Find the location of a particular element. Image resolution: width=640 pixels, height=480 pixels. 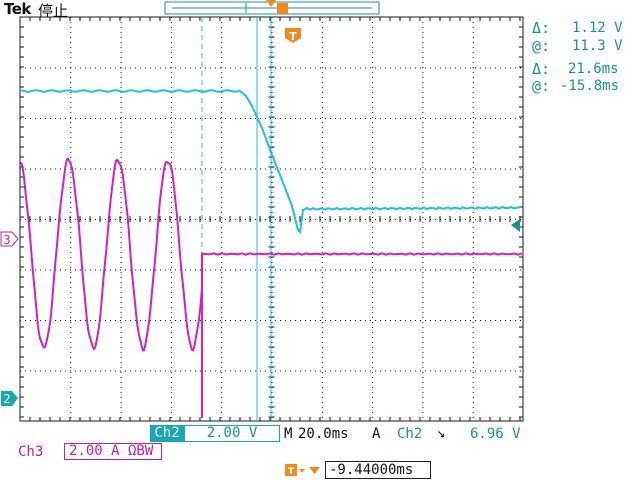

record-trigger-icon is located at coordinates (282, 8).